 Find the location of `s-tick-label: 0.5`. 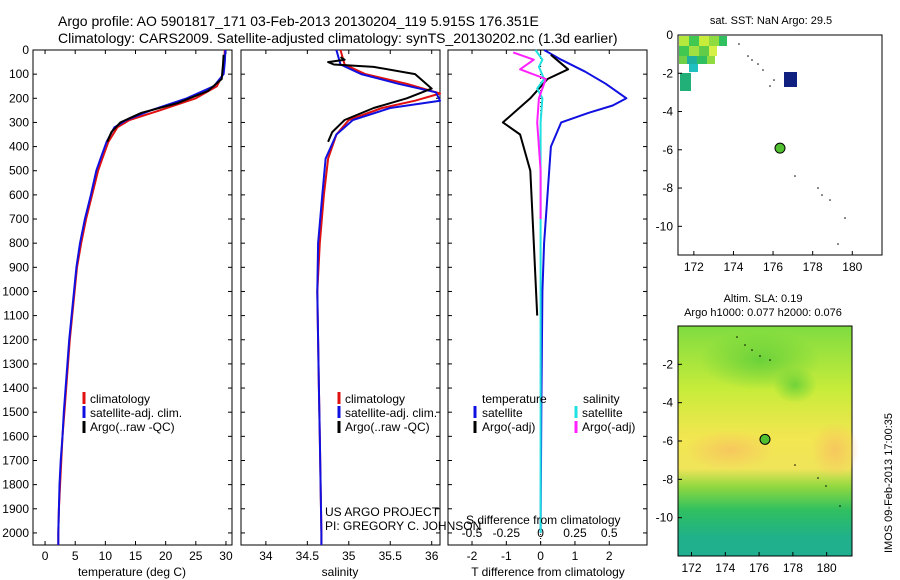

s-tick-label: 0.5 is located at coordinates (609, 533).